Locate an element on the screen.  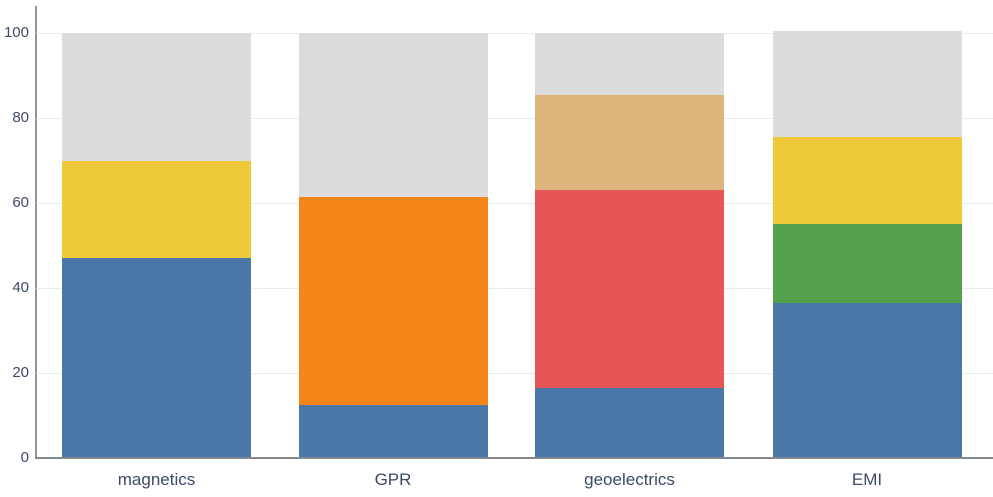
bar-EMI-segment-green is located at coordinates (867, 263).